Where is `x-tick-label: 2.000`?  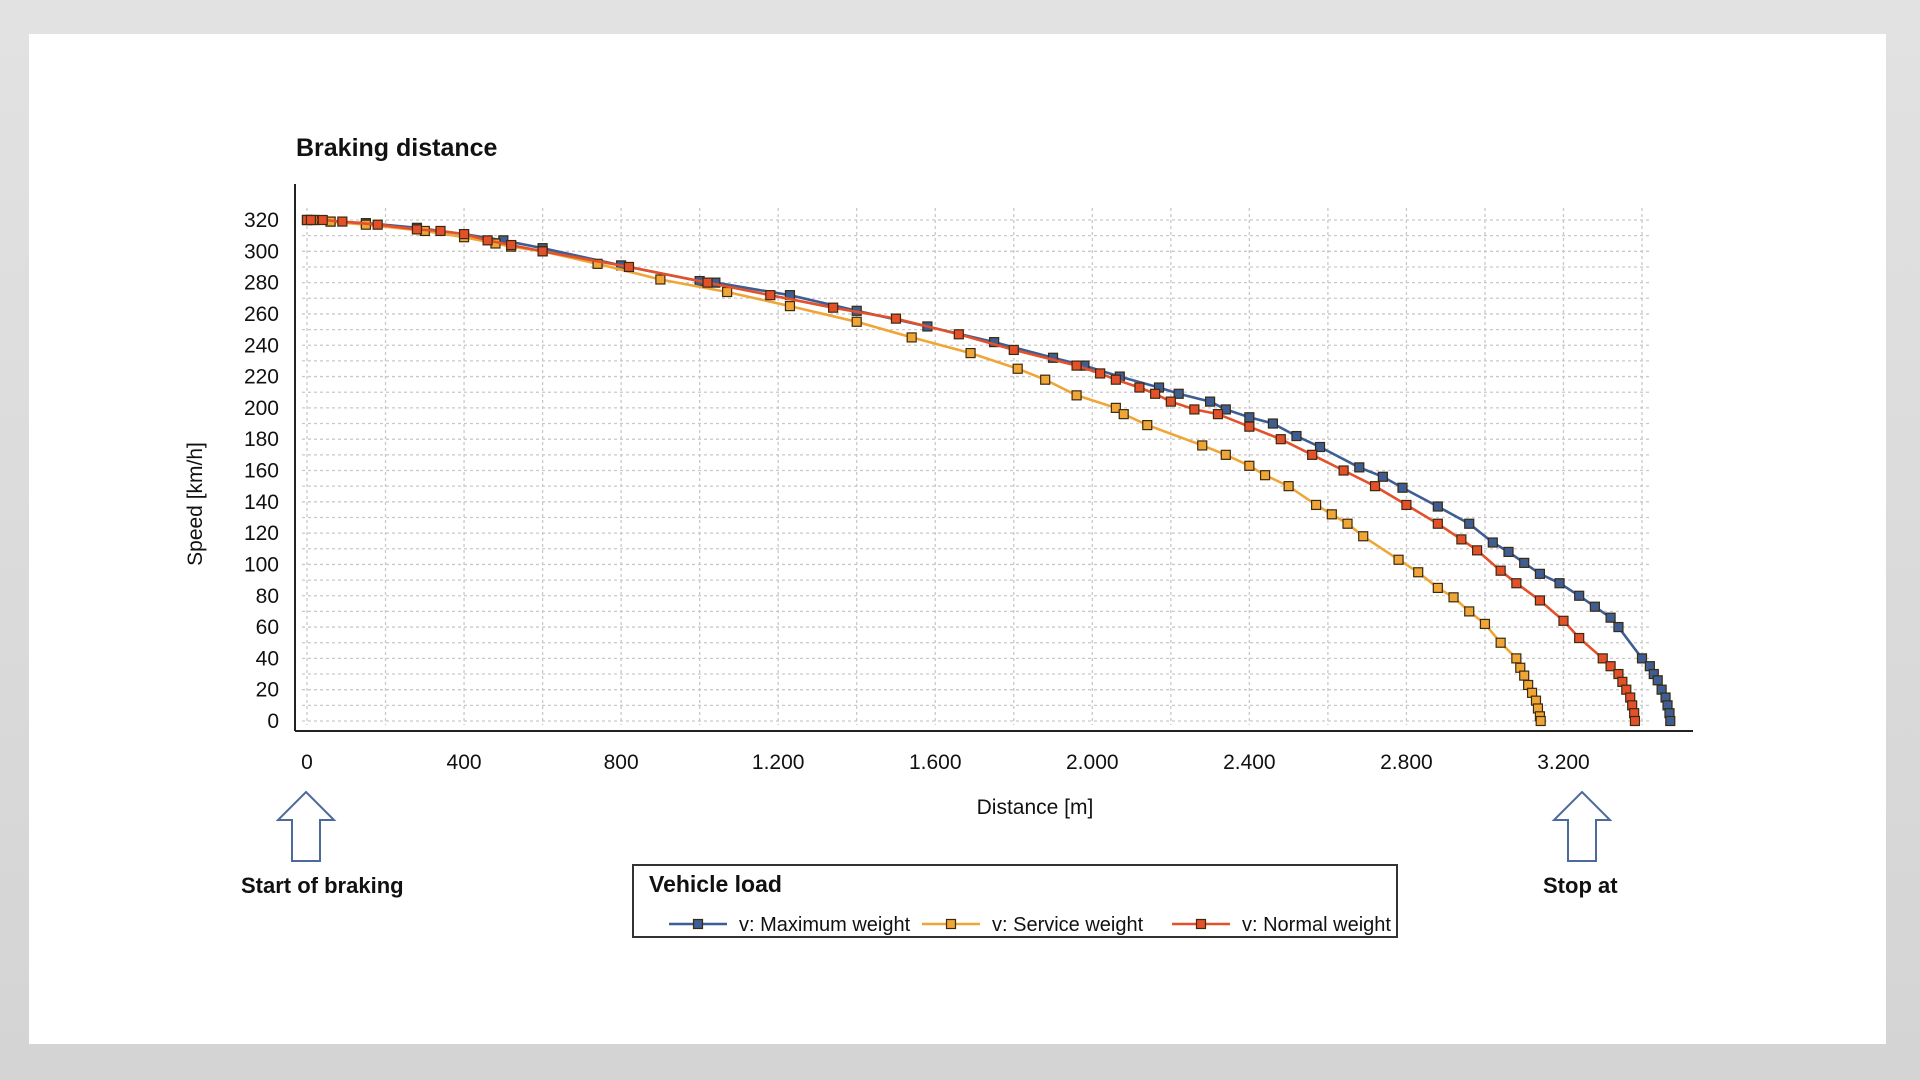
x-tick-label: 2.000 is located at coordinates (1092, 762).